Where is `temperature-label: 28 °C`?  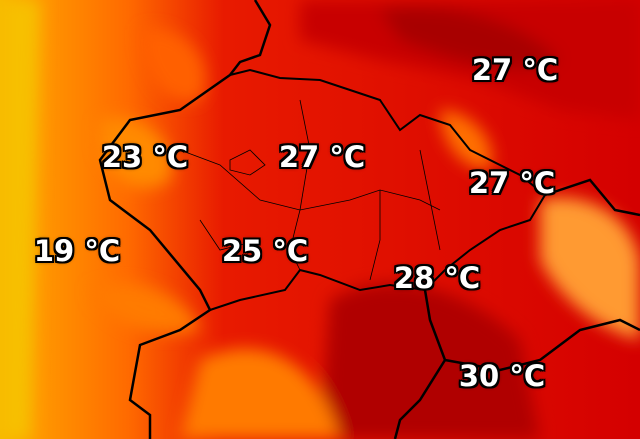
temperature-label: 28 °C is located at coordinates (437, 278).